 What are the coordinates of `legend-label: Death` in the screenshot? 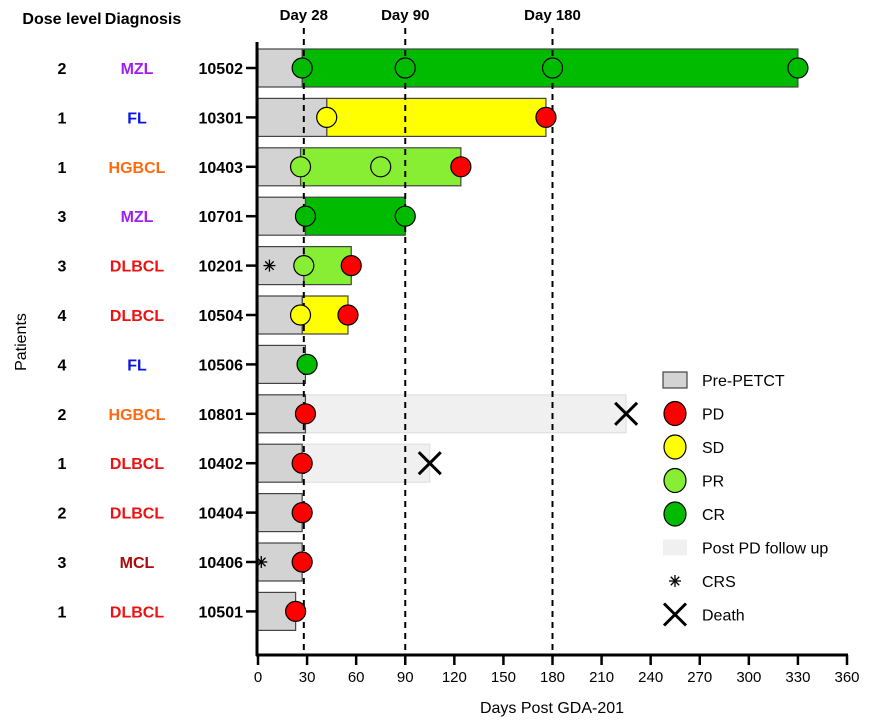 It's located at (723, 616).